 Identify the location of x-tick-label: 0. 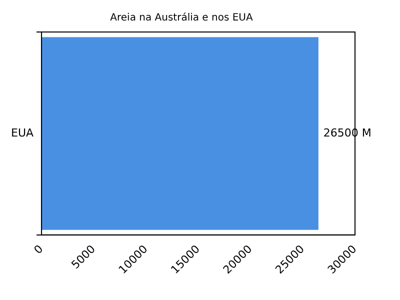
(39, 249).